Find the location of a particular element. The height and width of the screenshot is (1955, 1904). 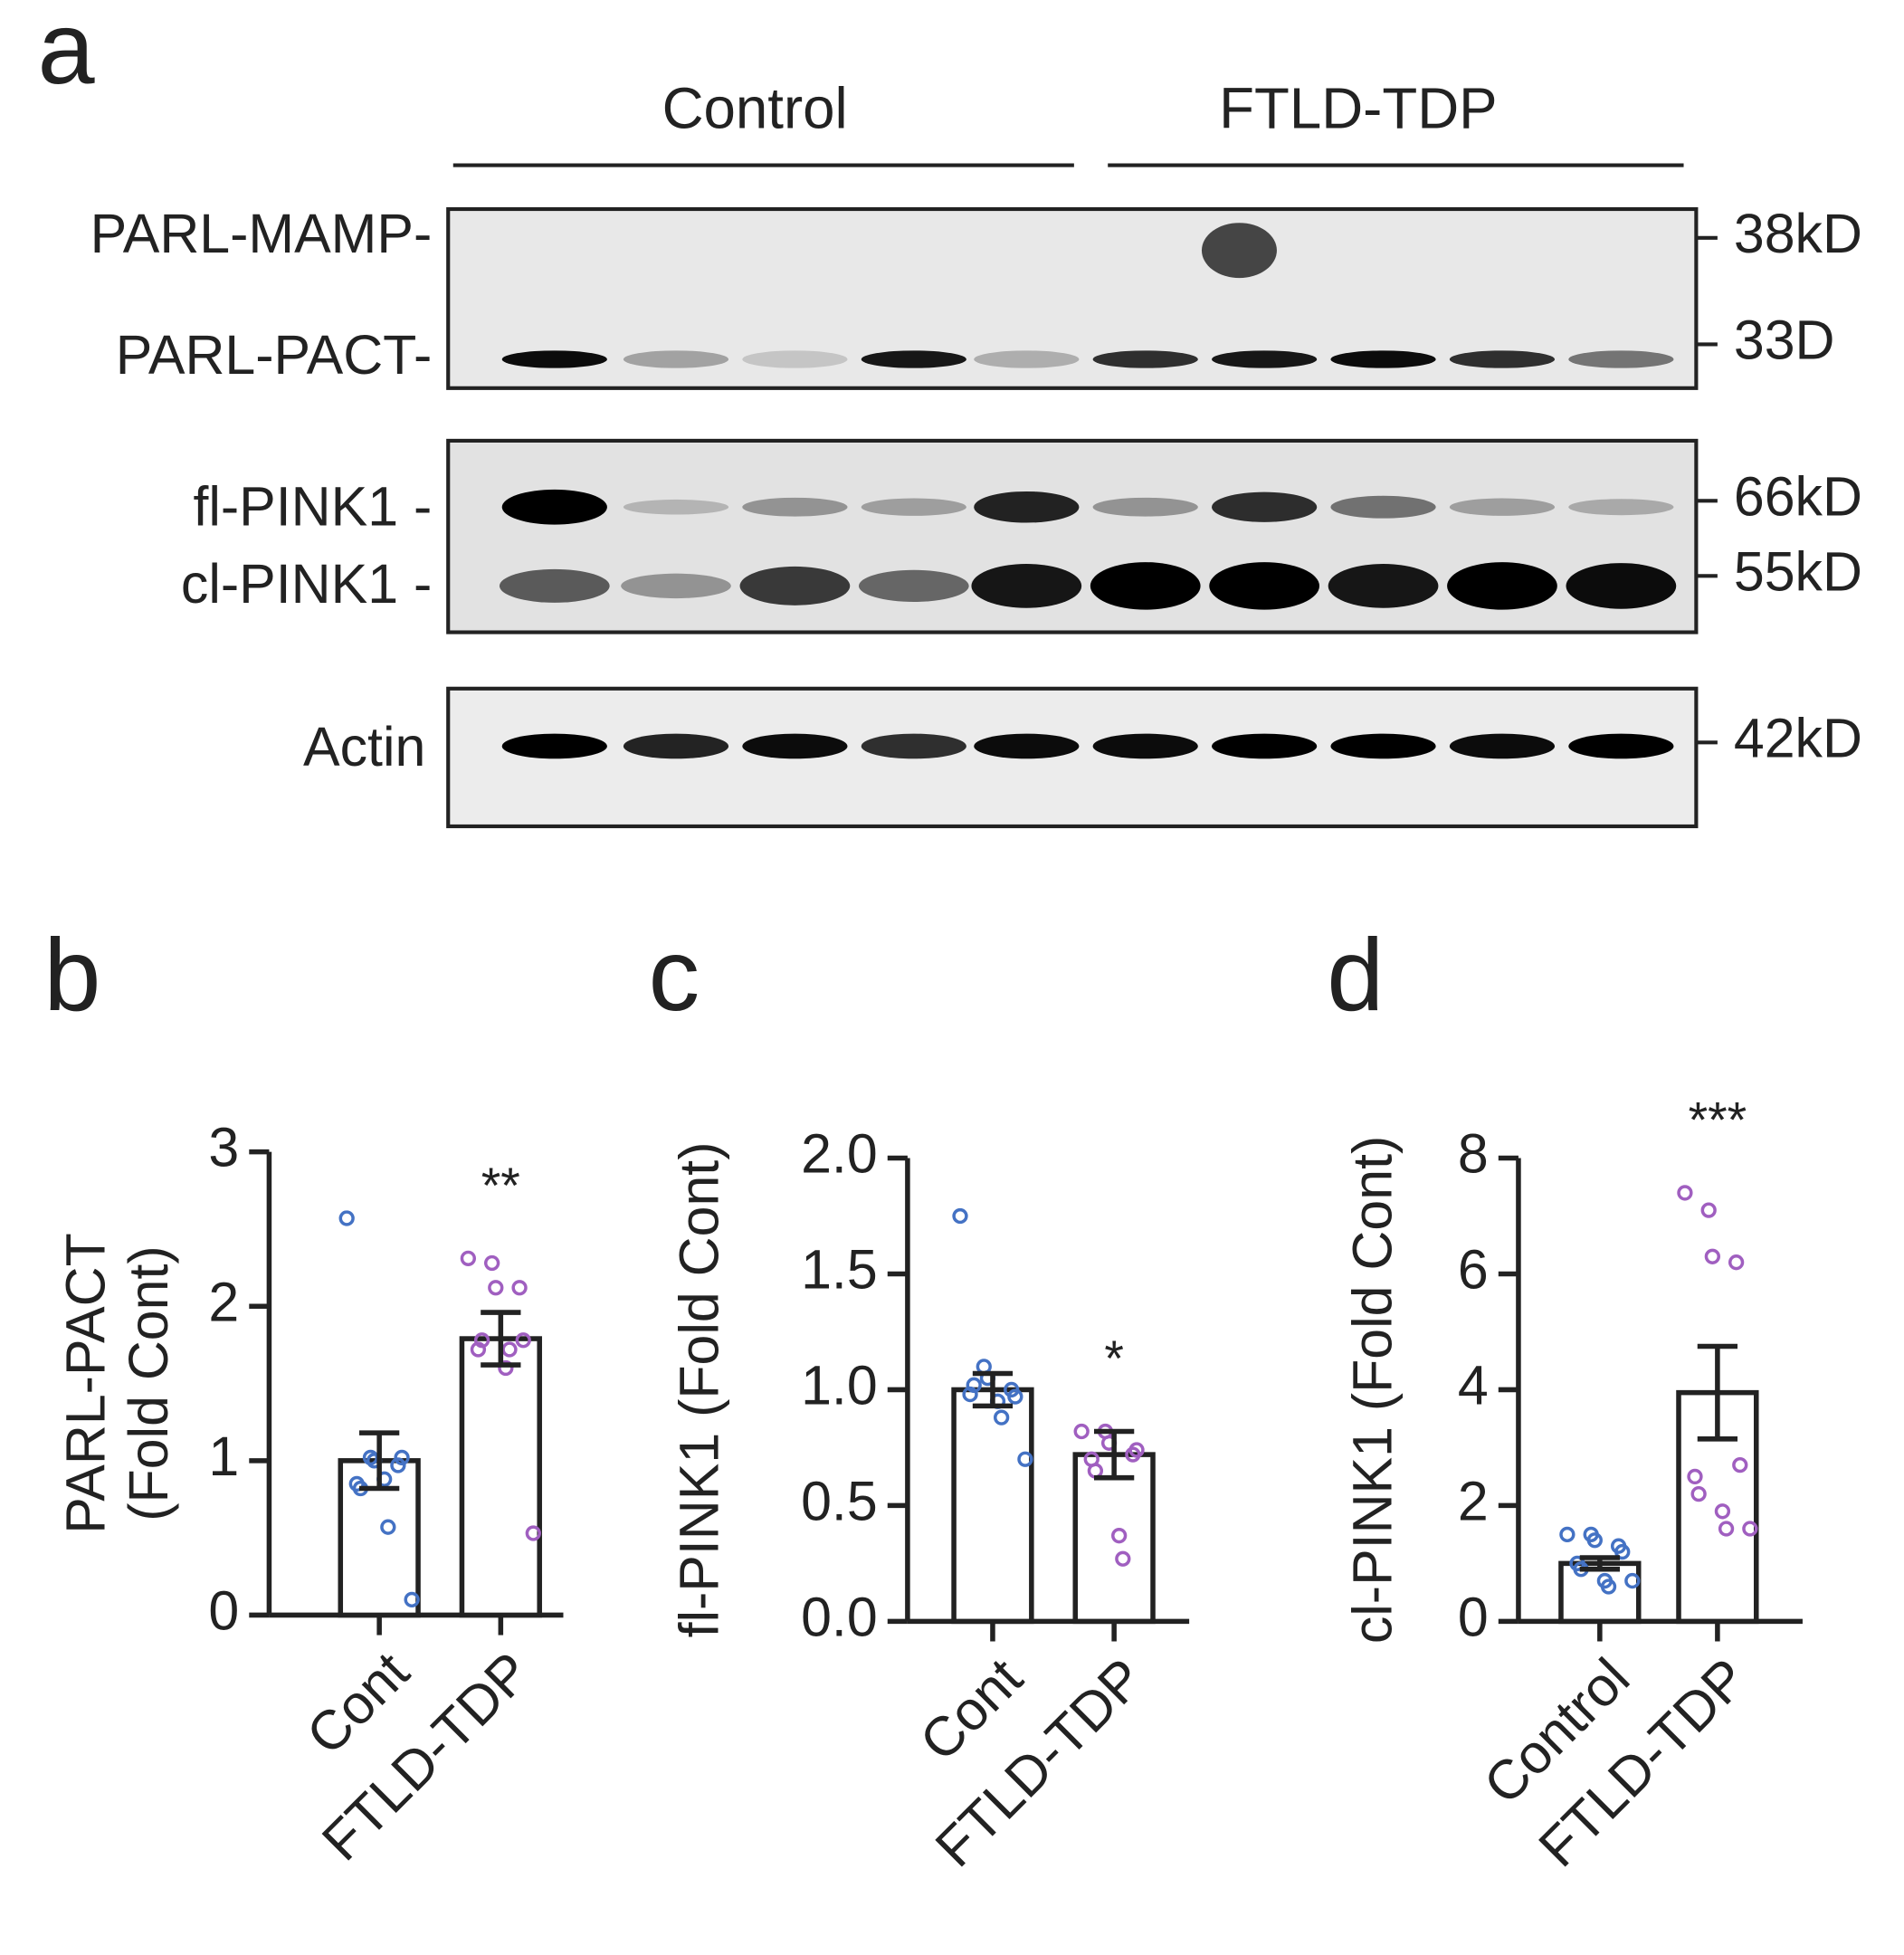

panel-label: c is located at coordinates (674, 975).